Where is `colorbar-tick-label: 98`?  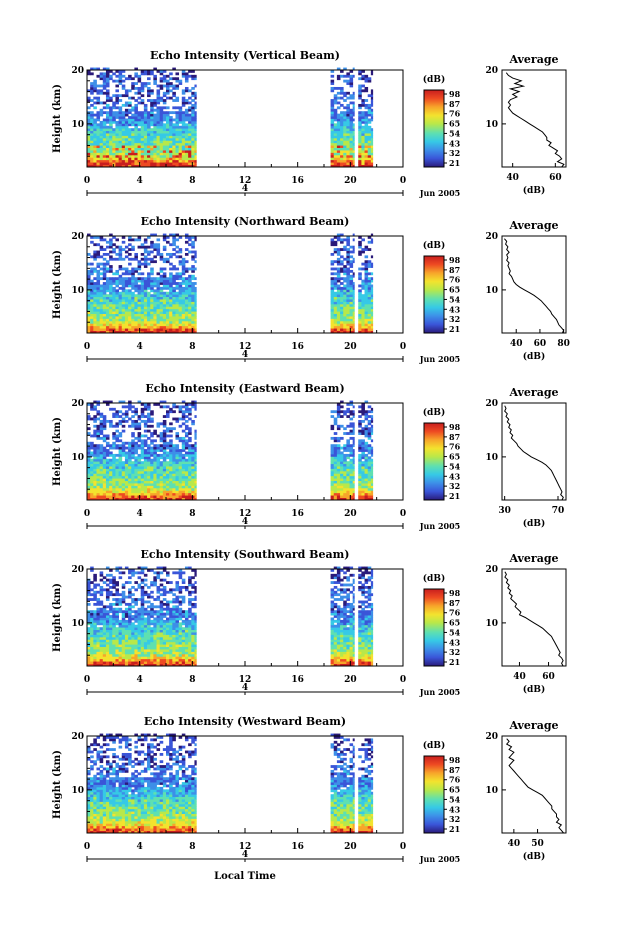 colorbar-tick-label: 98 is located at coordinates (455, 94).